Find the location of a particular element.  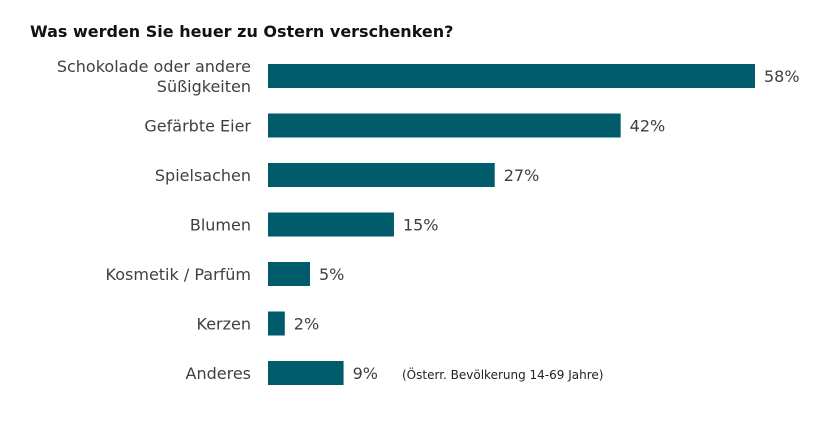

value-label-0: 58% is located at coordinates (782, 76).